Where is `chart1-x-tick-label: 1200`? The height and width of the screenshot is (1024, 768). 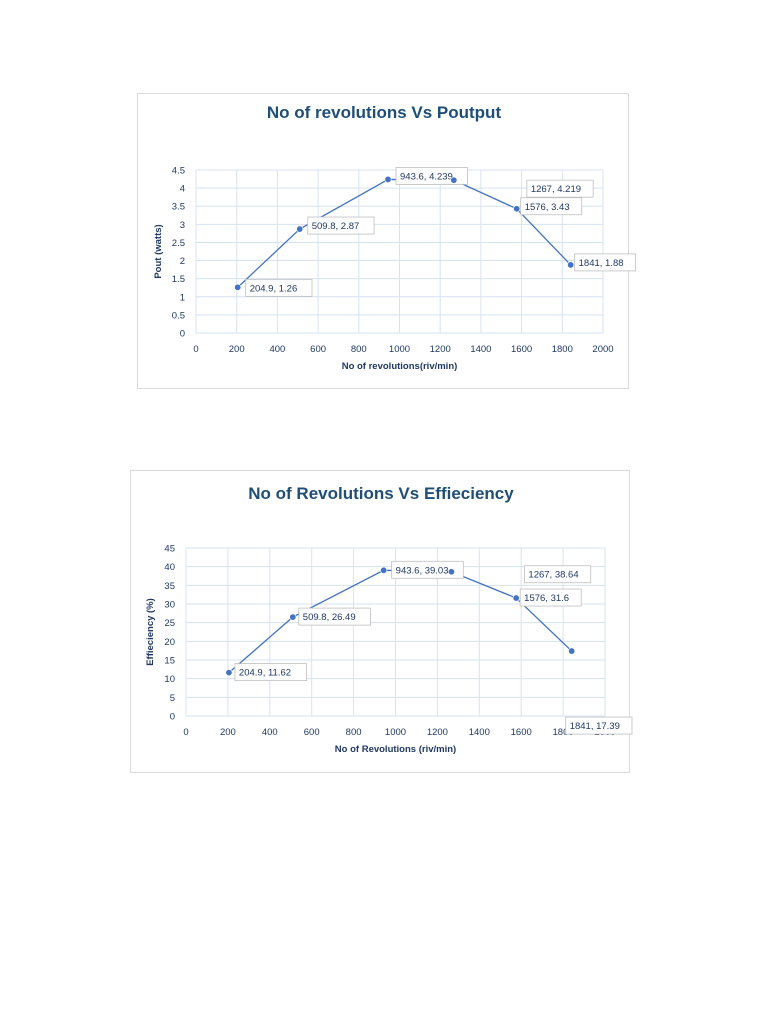
chart1-x-tick-label: 1200 is located at coordinates (440, 349).